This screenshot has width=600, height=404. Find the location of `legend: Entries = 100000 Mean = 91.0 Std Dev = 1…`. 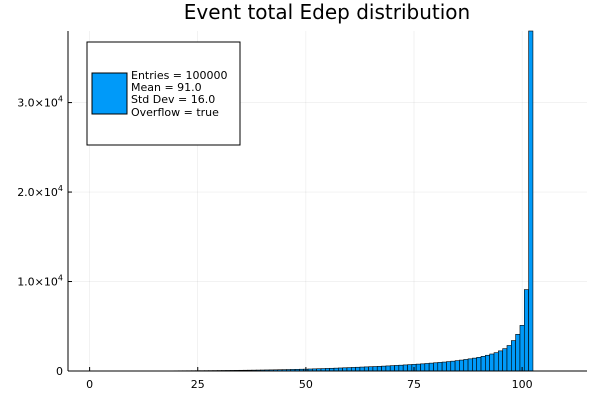

legend: Entries = 100000 Mean = 91.0 Std Dev = 1… is located at coordinates (163, 93).